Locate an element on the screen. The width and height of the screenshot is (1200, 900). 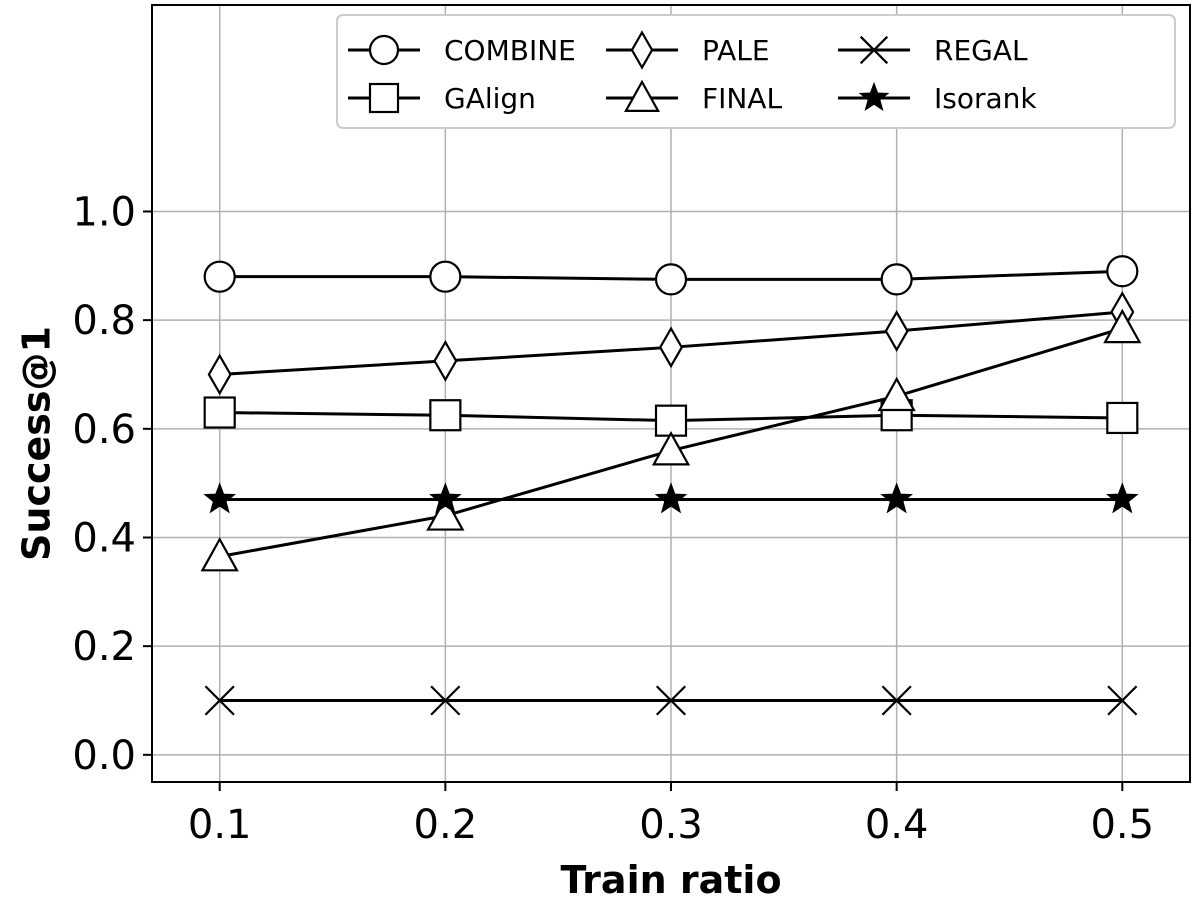
x-tick-label: 0.5 is located at coordinates (1122, 825).